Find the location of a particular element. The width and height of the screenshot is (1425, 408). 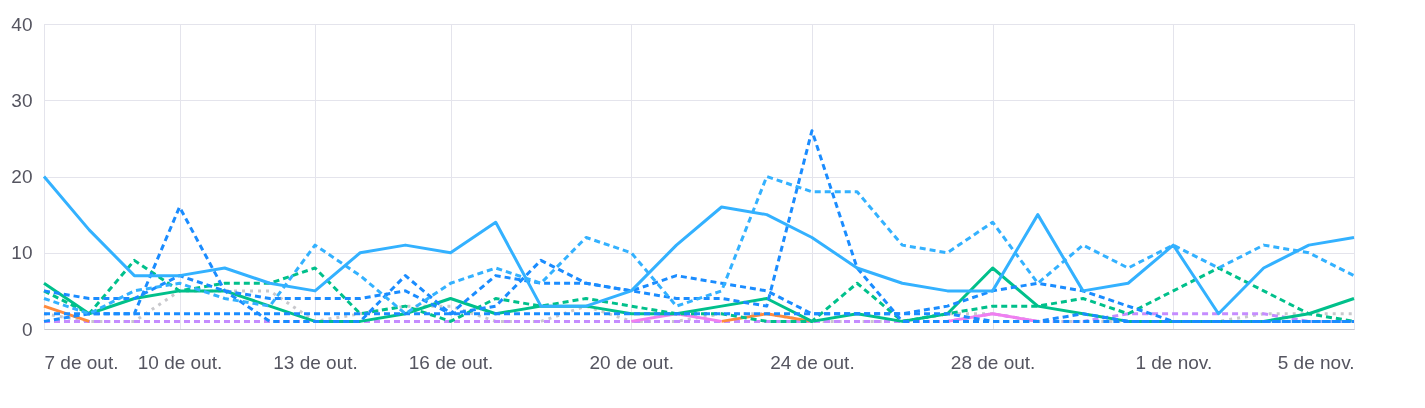

x-tick-label: 7 de out. is located at coordinates (81, 362).